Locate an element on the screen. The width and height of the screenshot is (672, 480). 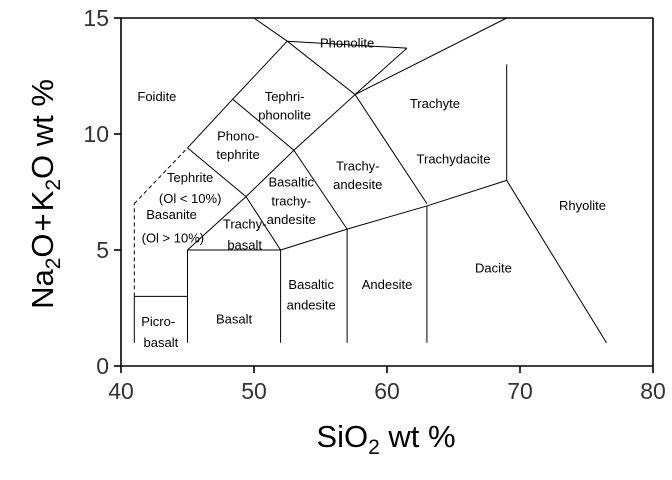
field-label-10: Trachy- is located at coordinates (358, 165).